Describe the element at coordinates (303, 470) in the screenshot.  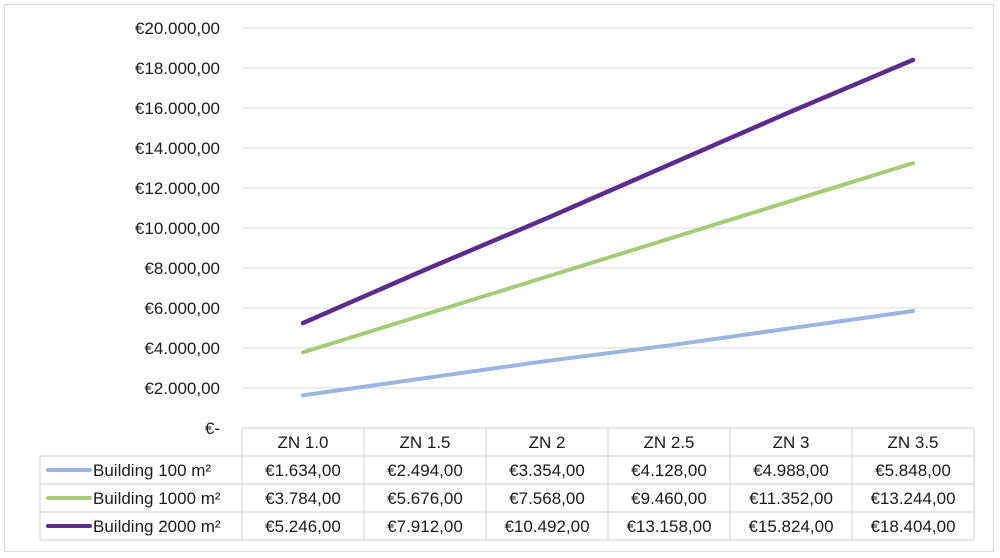
I see `data-label: €1.634,00` at that location.